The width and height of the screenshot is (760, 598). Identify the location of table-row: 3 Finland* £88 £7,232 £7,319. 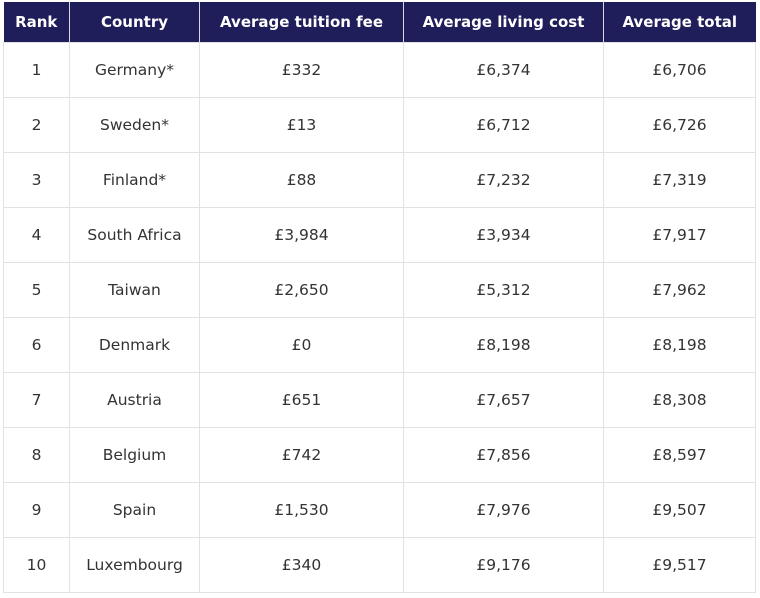
(379, 180).